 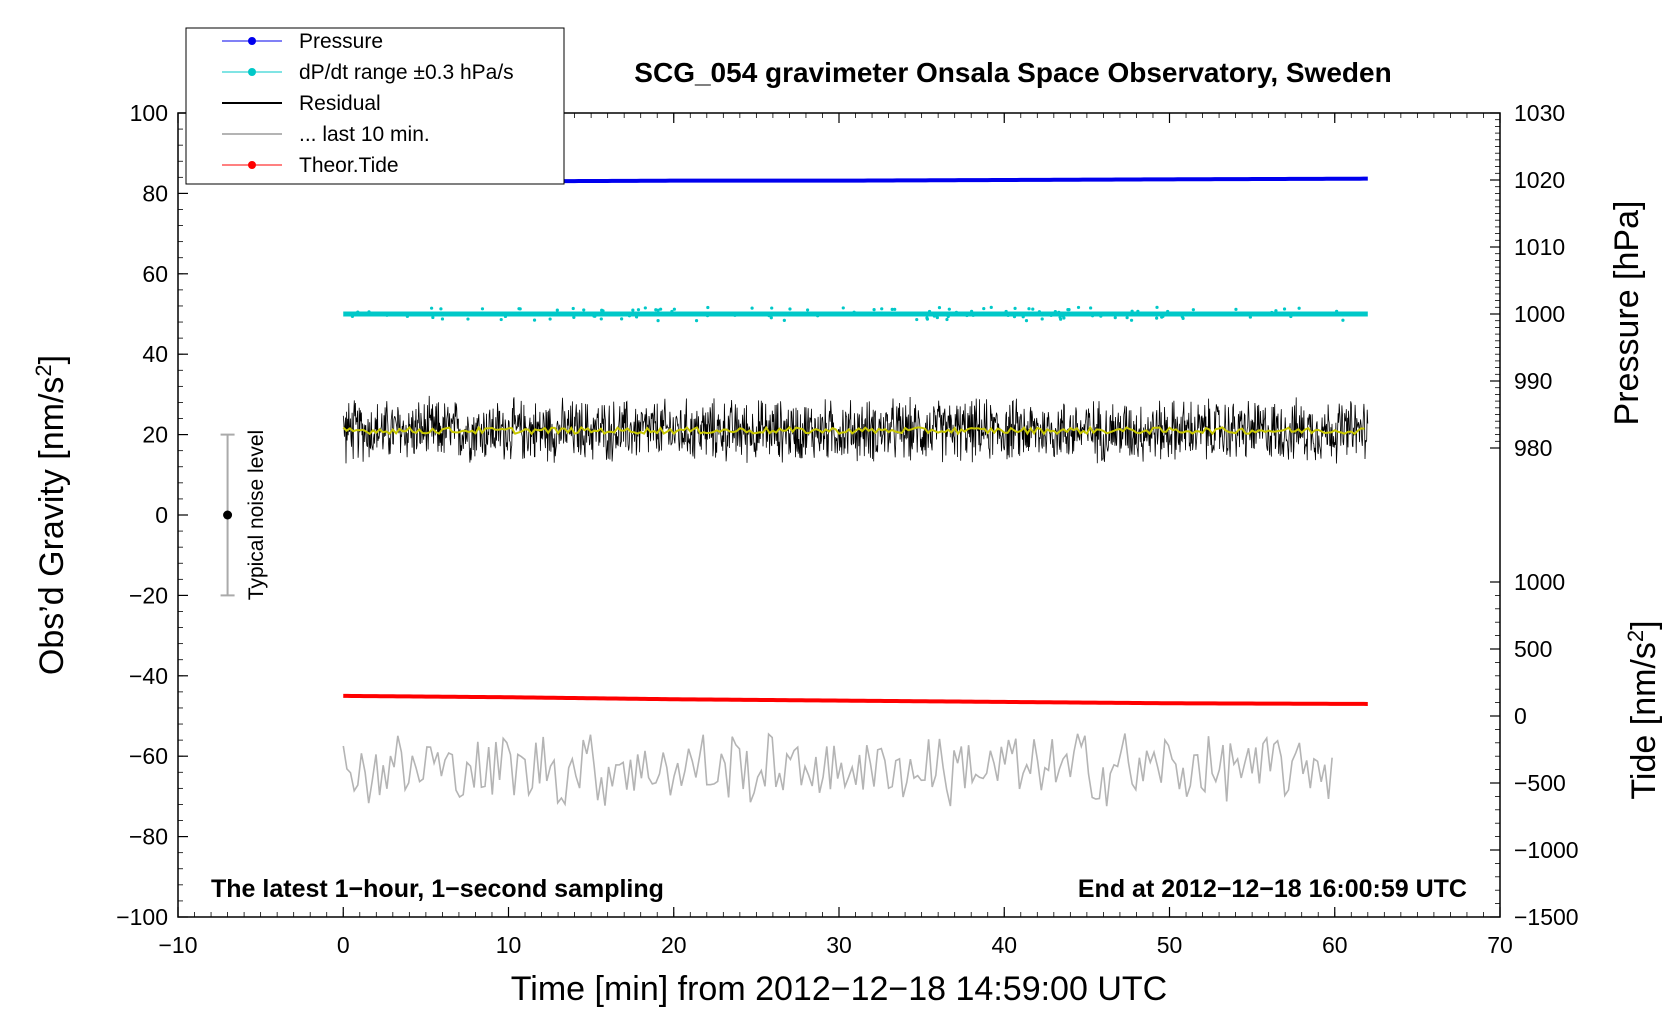 I want to click on x-tick-label: 40, so click(x=1004, y=945).